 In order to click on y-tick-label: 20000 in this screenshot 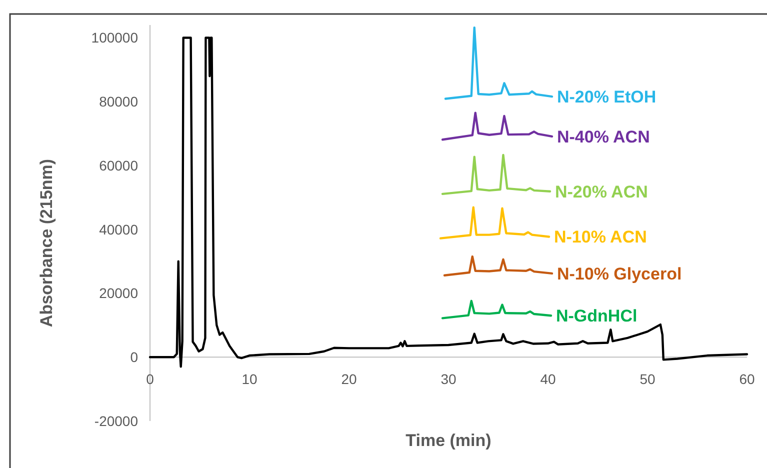, I will do `click(118, 293)`.